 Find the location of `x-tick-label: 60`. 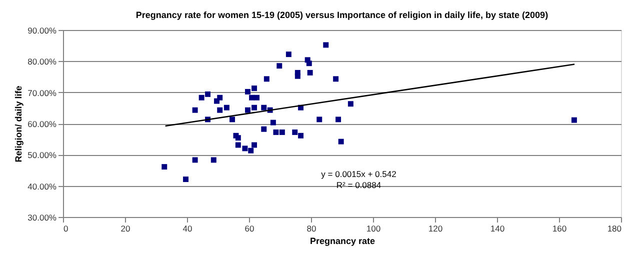

x-tick-label: 60 is located at coordinates (249, 229).